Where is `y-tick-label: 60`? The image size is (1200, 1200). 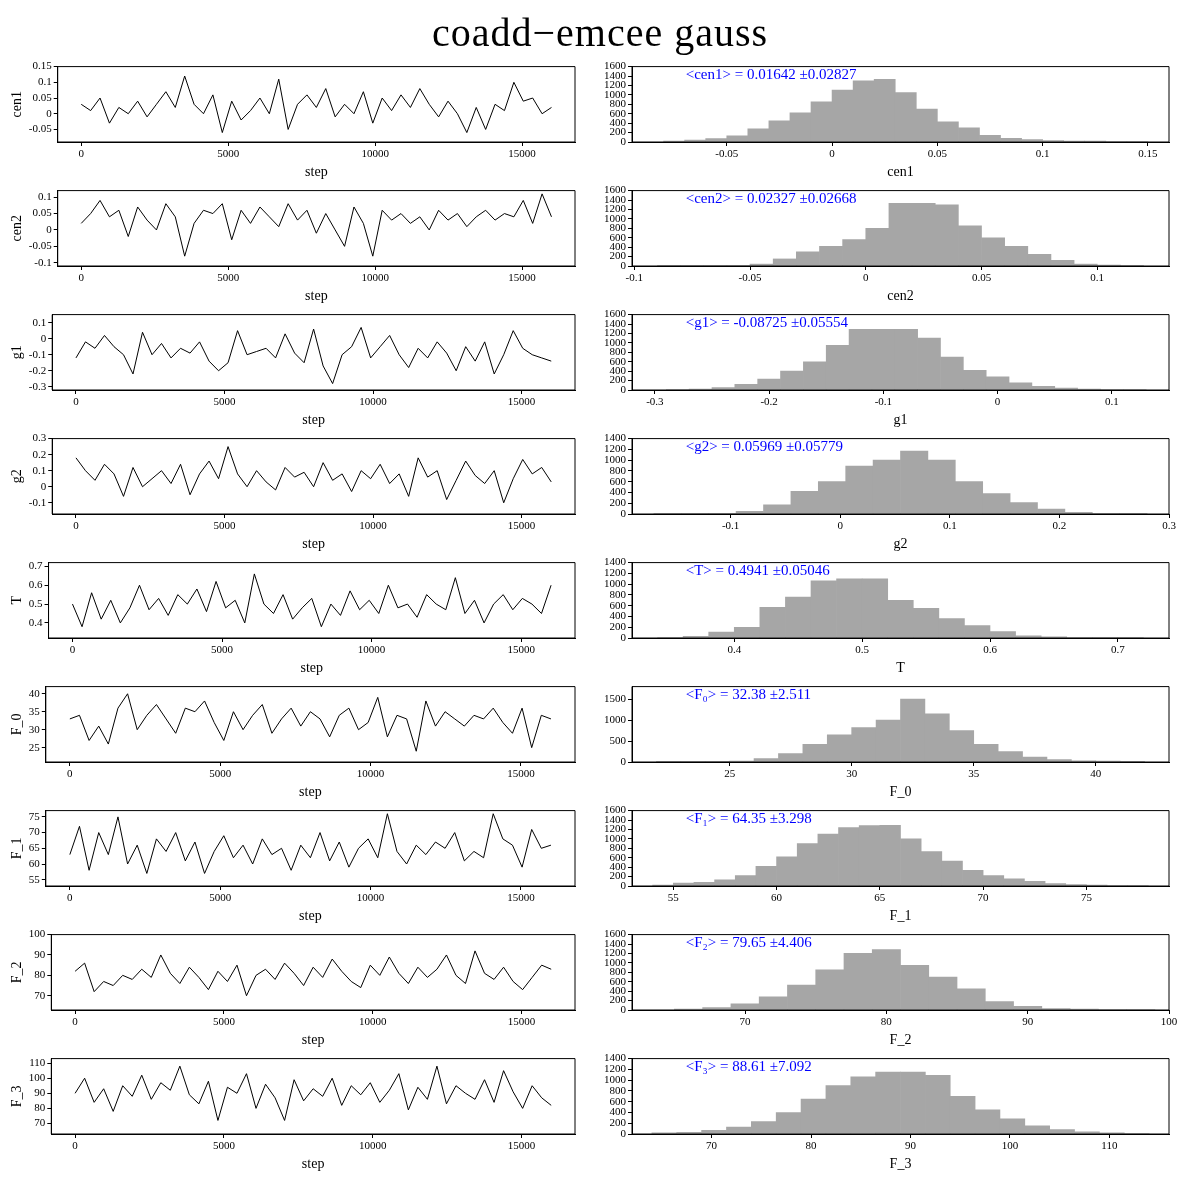 y-tick-label: 60 is located at coordinates (34, 862).